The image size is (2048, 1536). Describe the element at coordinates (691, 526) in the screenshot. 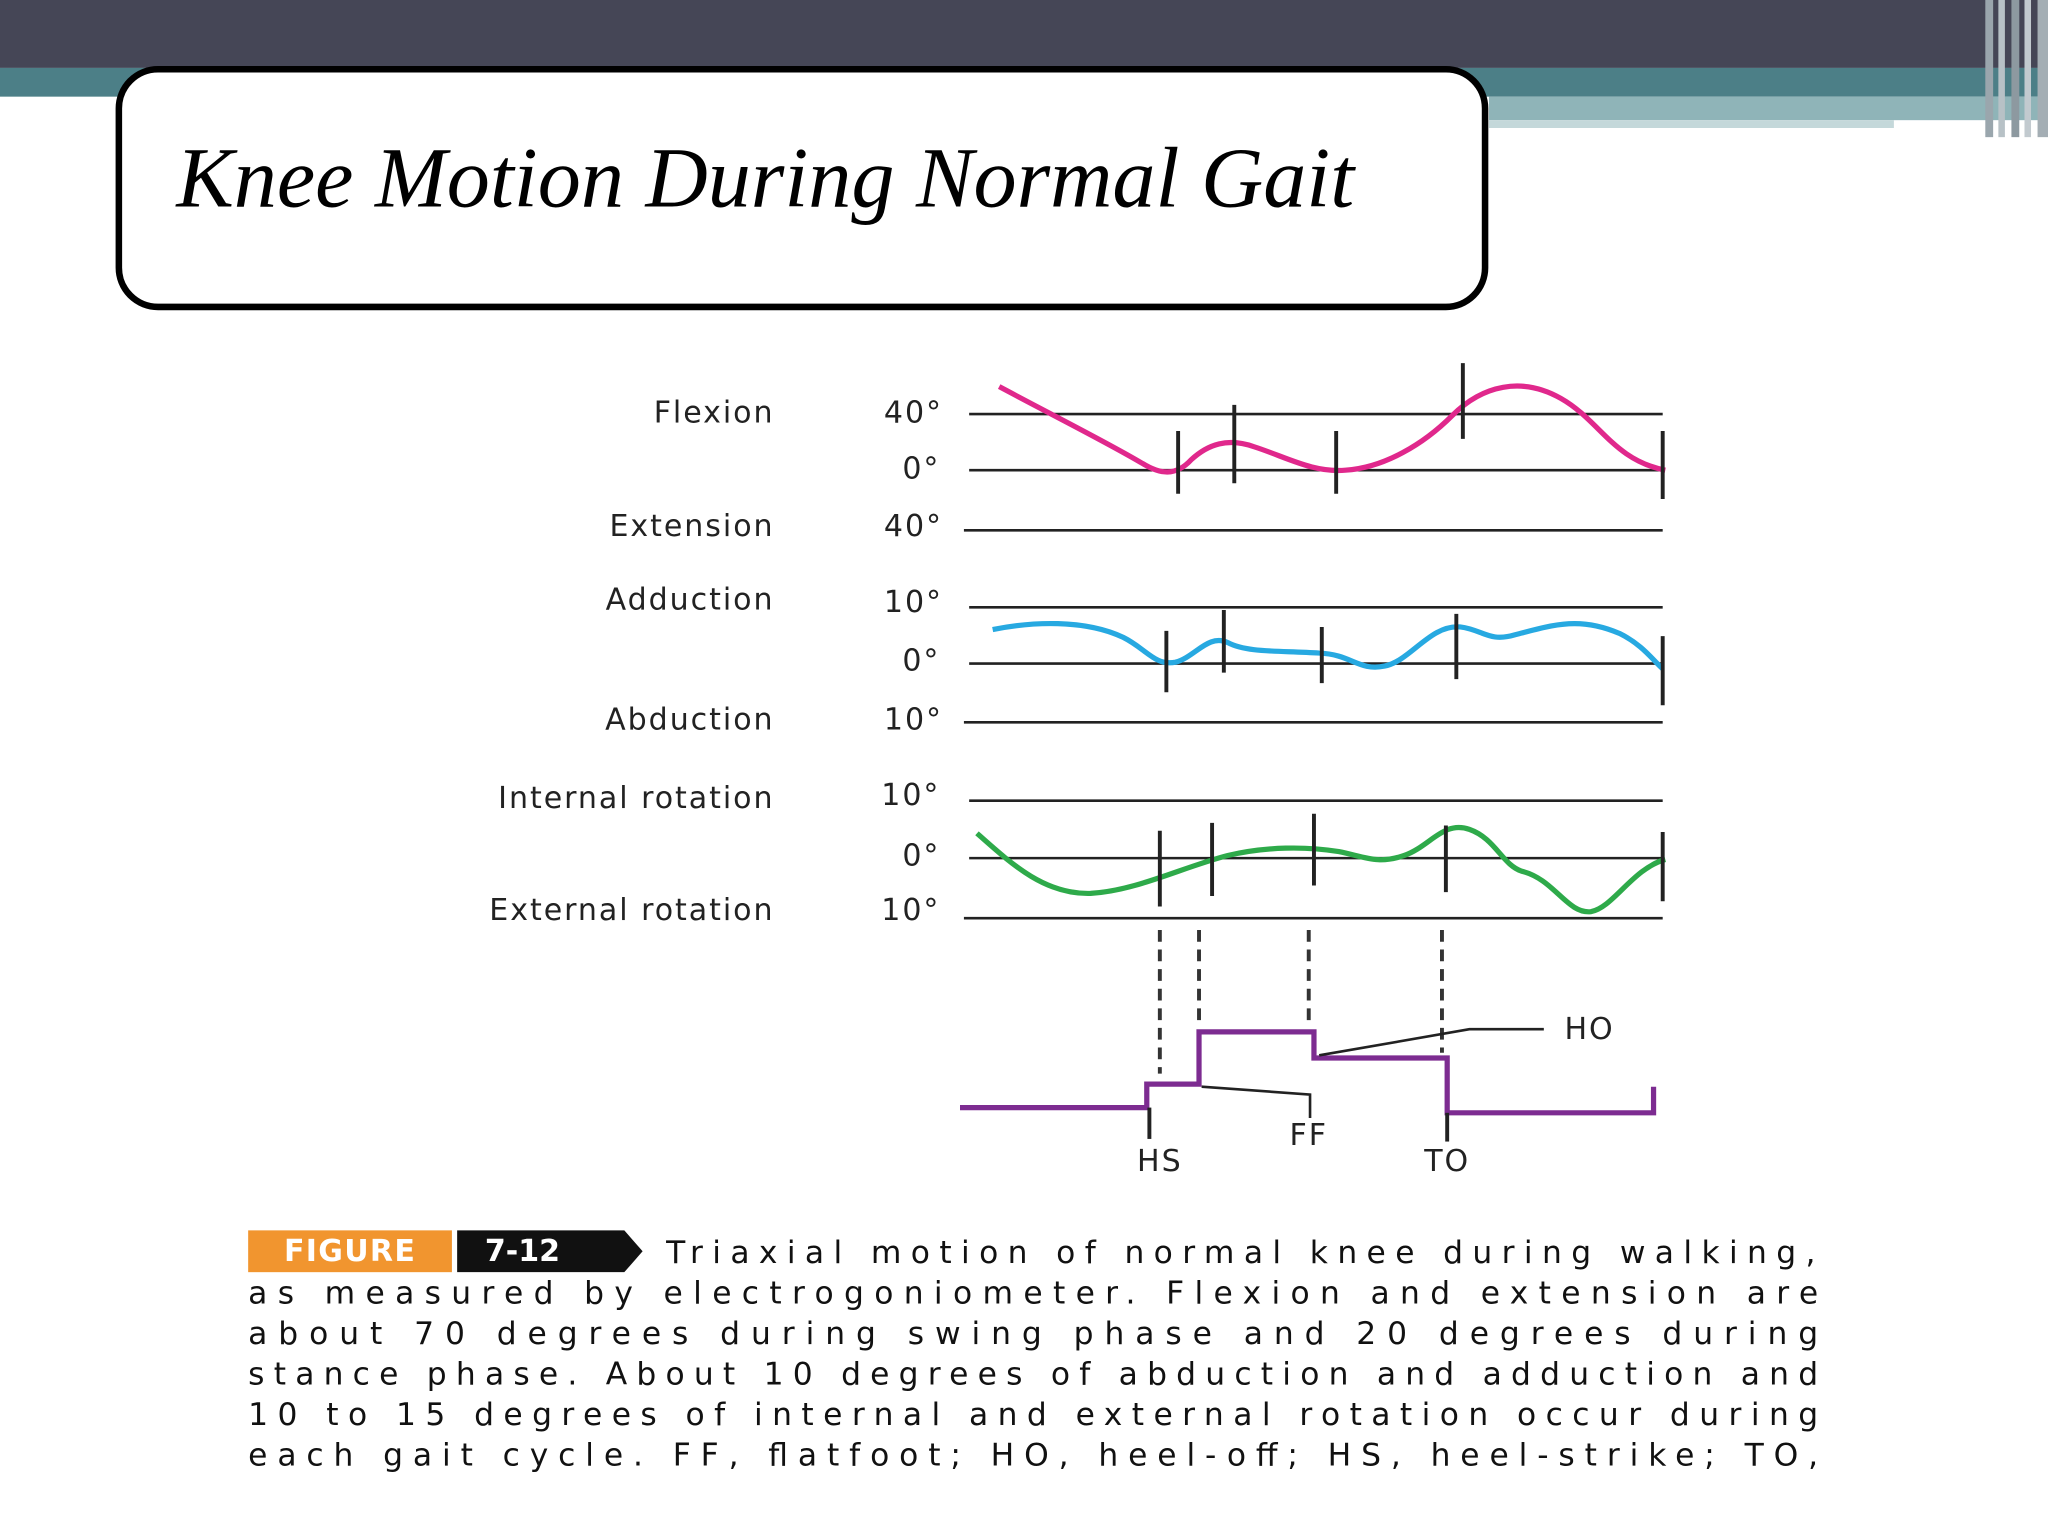

I see `row-label: Extension` at that location.